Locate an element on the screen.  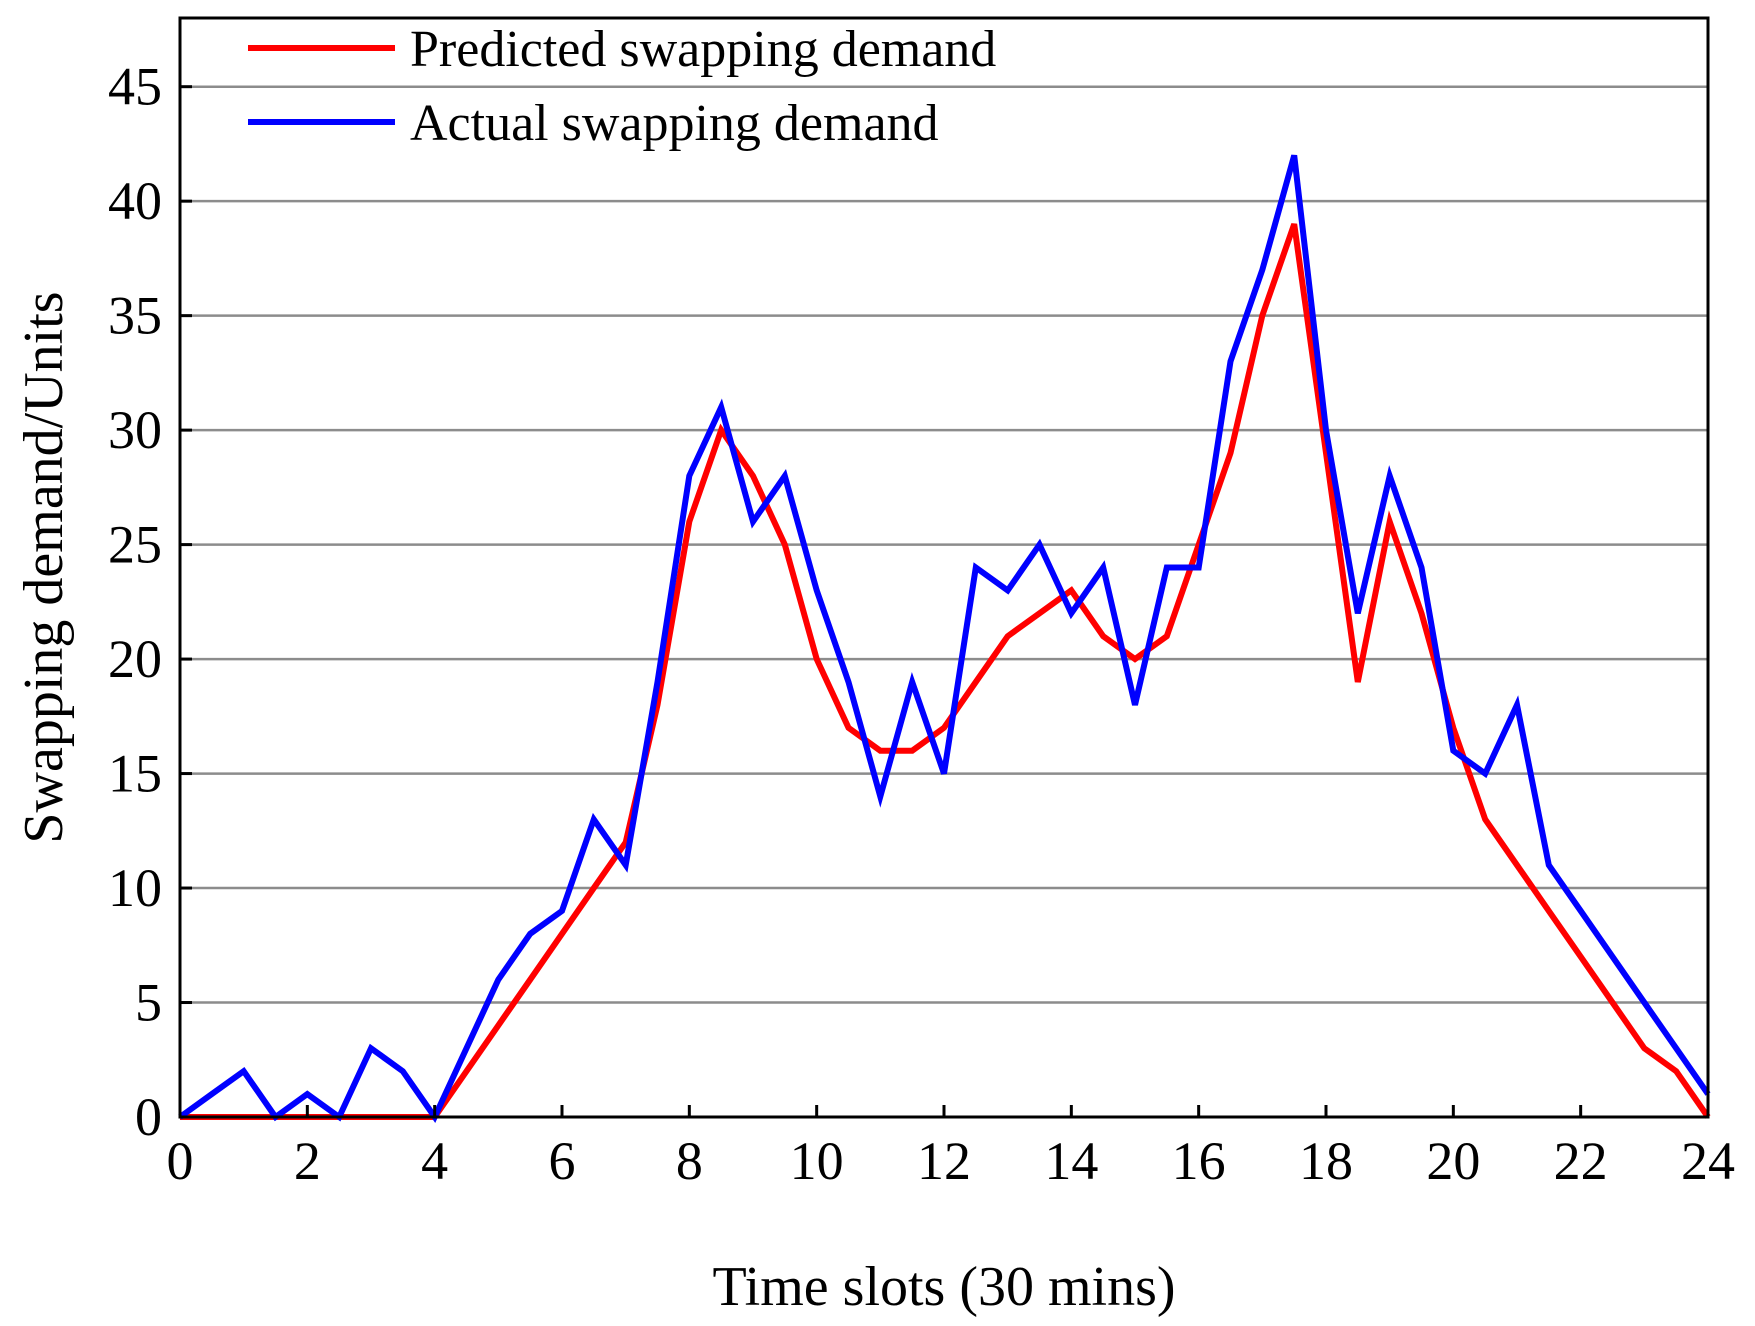
y-tick-label: 5 is located at coordinates (148, 1003).